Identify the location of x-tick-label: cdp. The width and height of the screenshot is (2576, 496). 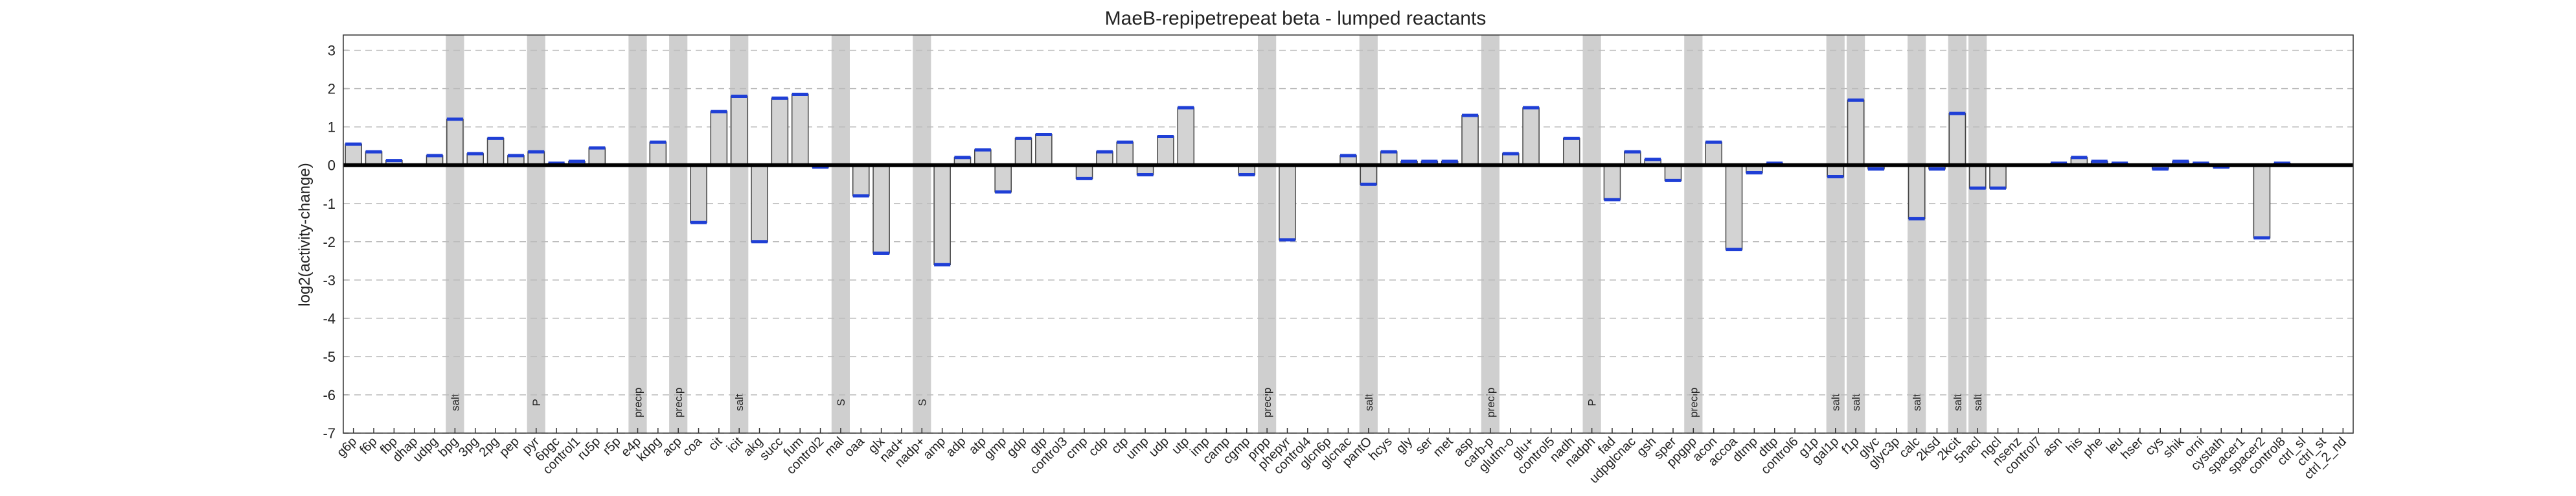
(1098, 446).